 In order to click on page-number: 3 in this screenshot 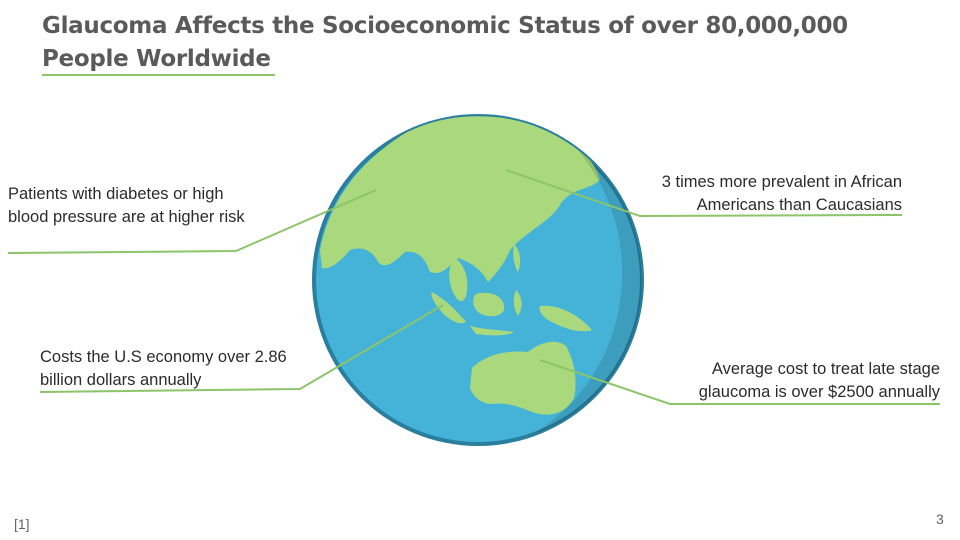, I will do `click(940, 519)`.